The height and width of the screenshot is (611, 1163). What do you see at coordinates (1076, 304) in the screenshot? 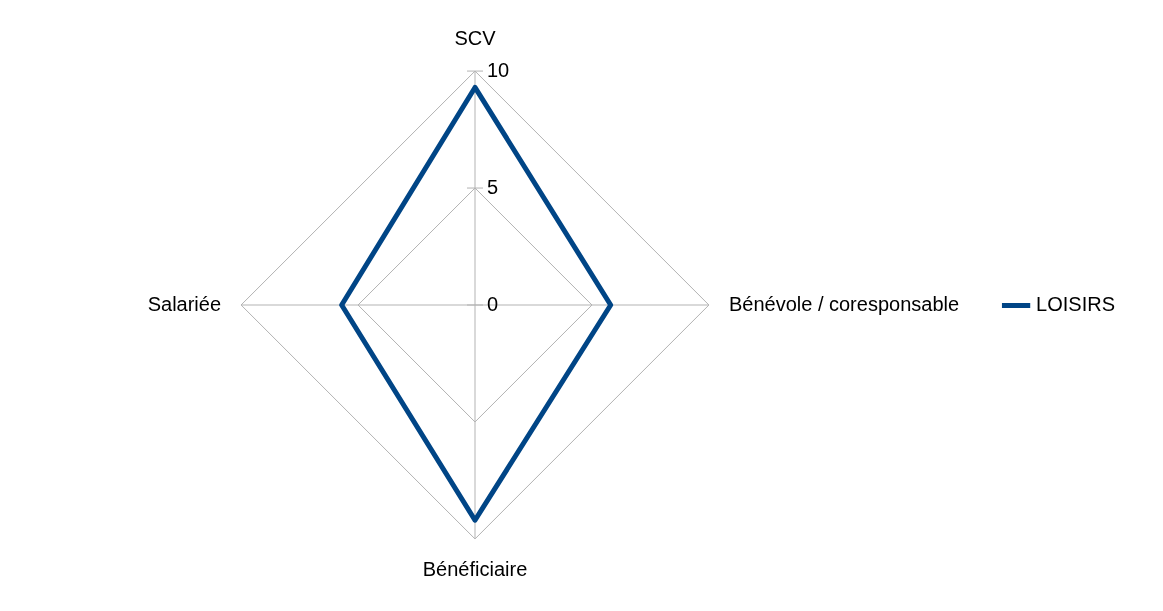
I see `legend-label: LOISIRS` at bounding box center [1076, 304].